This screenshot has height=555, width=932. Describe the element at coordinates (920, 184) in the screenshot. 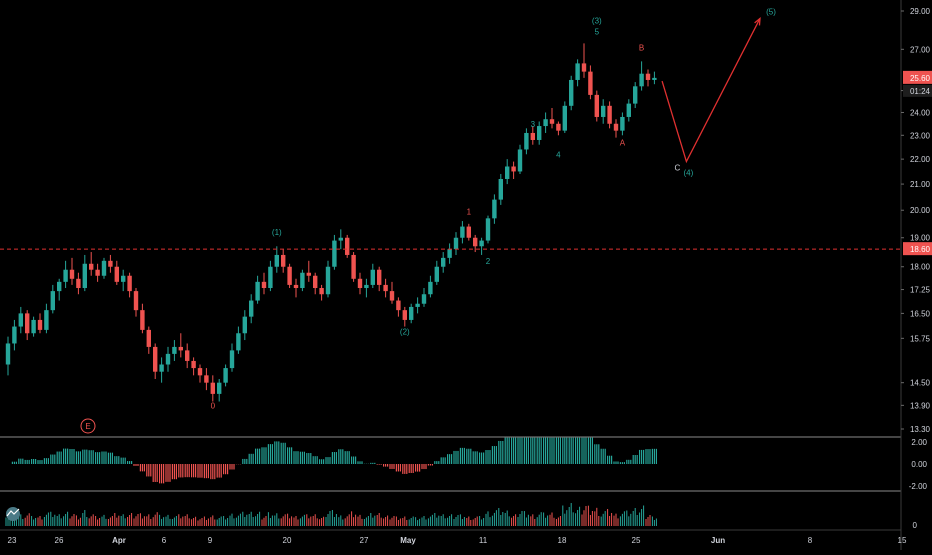

I see `price-tick-label: 21.00` at that location.